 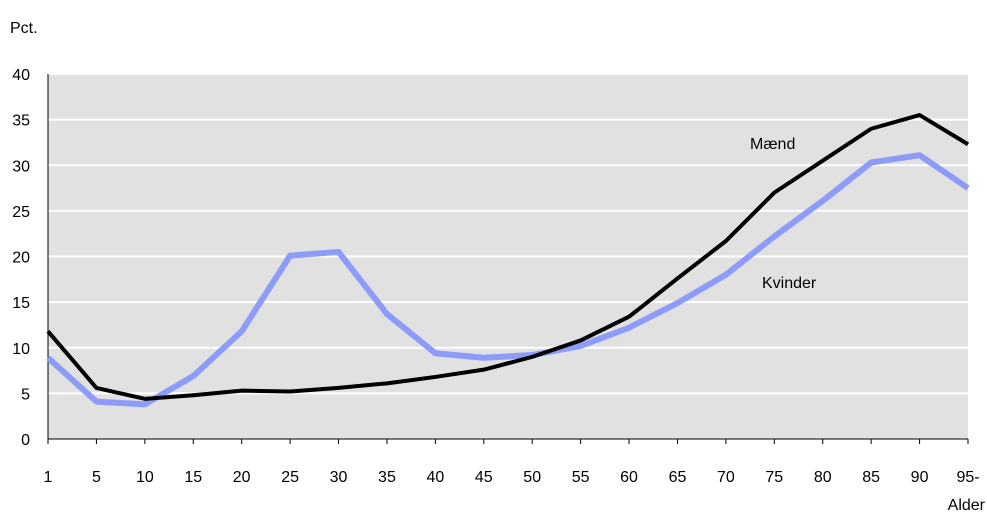 I want to click on series-labels: Mænd Kvinder, so click(x=783, y=214).